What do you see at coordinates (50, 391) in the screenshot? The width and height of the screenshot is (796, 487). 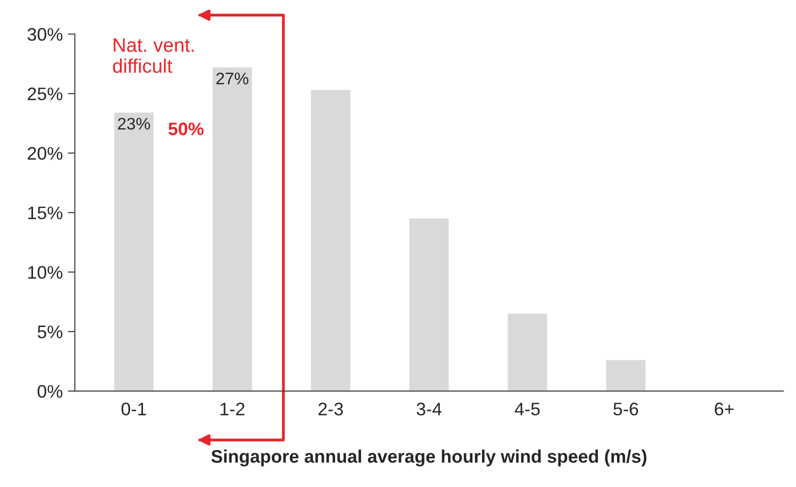 I see `y-tick-label: 0%` at bounding box center [50, 391].